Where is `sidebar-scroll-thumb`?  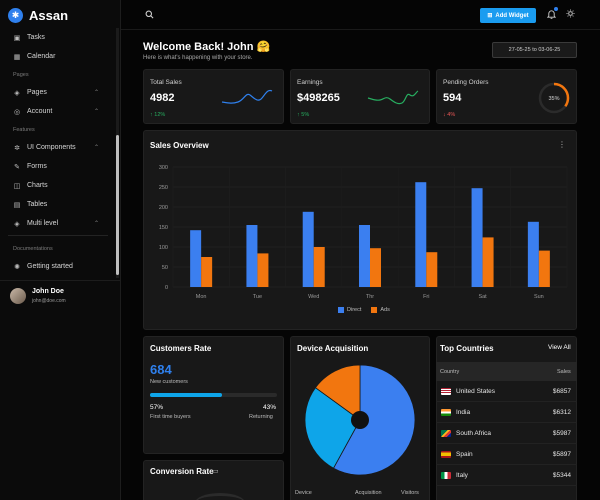 sidebar-scroll-thumb is located at coordinates (117, 205).